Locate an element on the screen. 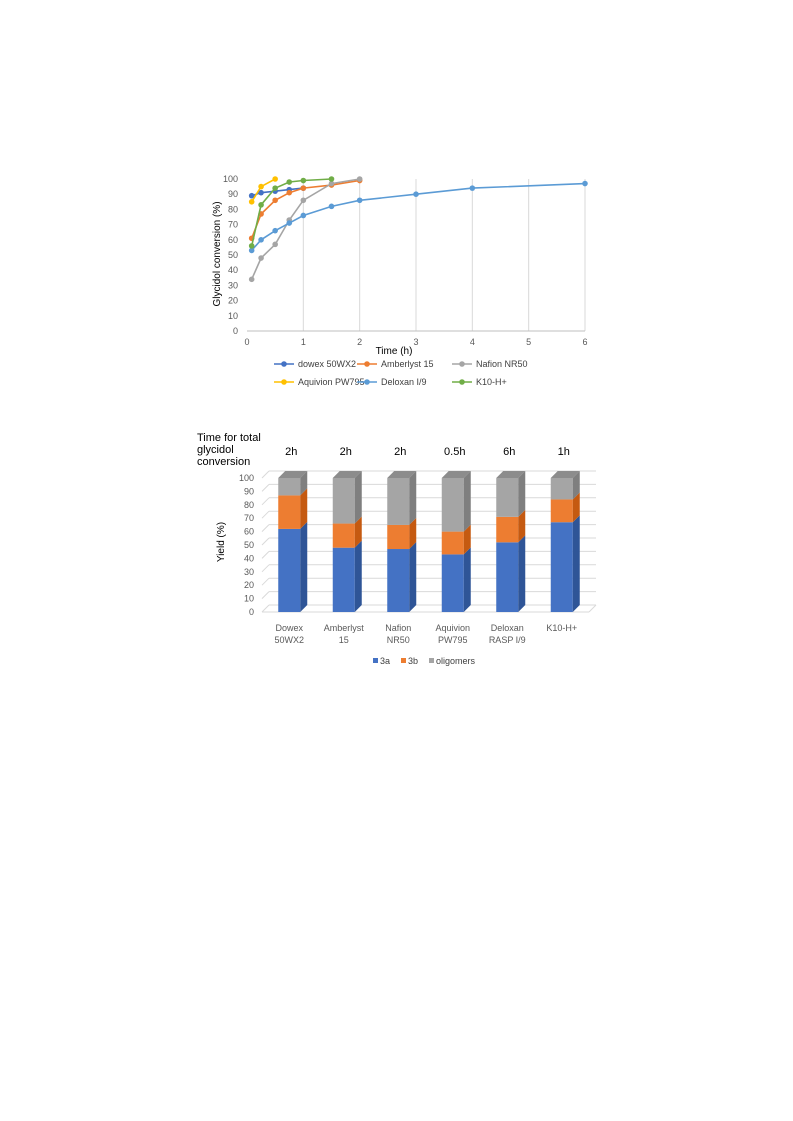  c2-legend-label: 3b is located at coordinates (413, 661).